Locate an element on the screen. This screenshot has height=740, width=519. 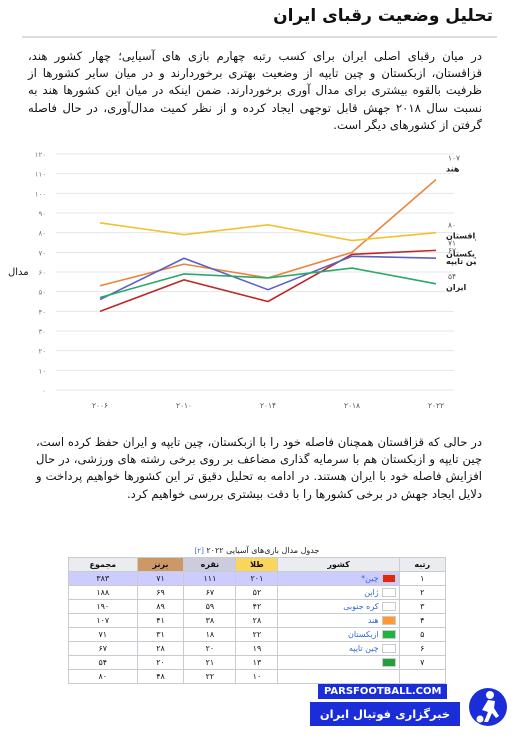
table-row: ۴ هند ۲۸ ۳۸ ۴۱ ۱۰۷ is located at coordinates (257, 620).